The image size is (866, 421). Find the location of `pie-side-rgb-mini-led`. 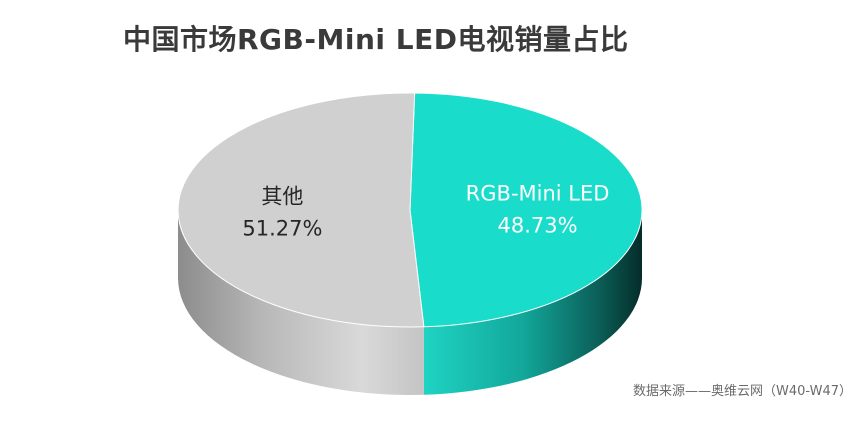

pie-side-rgb-mini-led is located at coordinates (532, 302).